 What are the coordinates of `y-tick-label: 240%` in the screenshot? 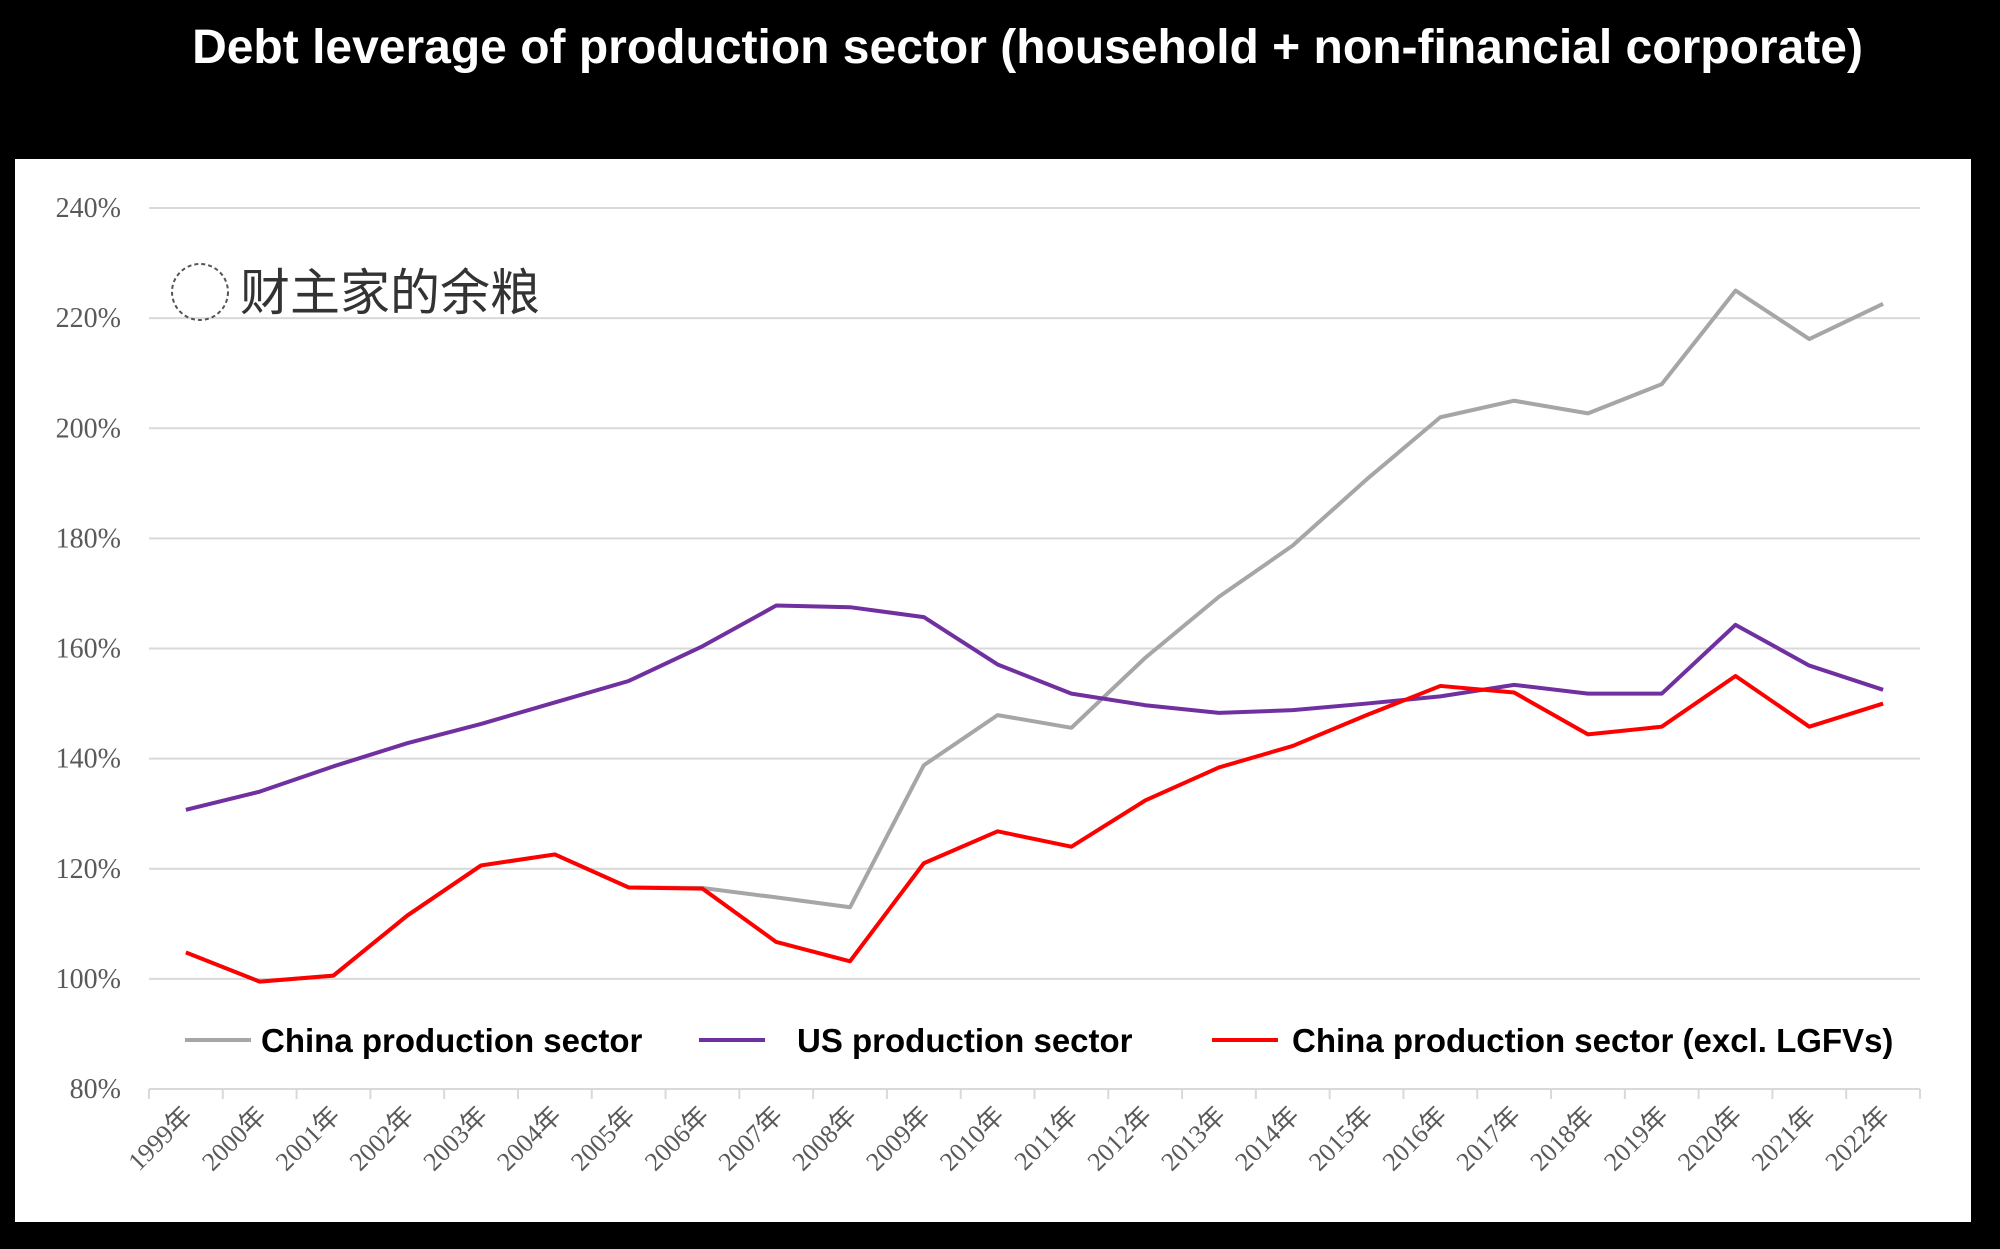 It's located at (88, 208).